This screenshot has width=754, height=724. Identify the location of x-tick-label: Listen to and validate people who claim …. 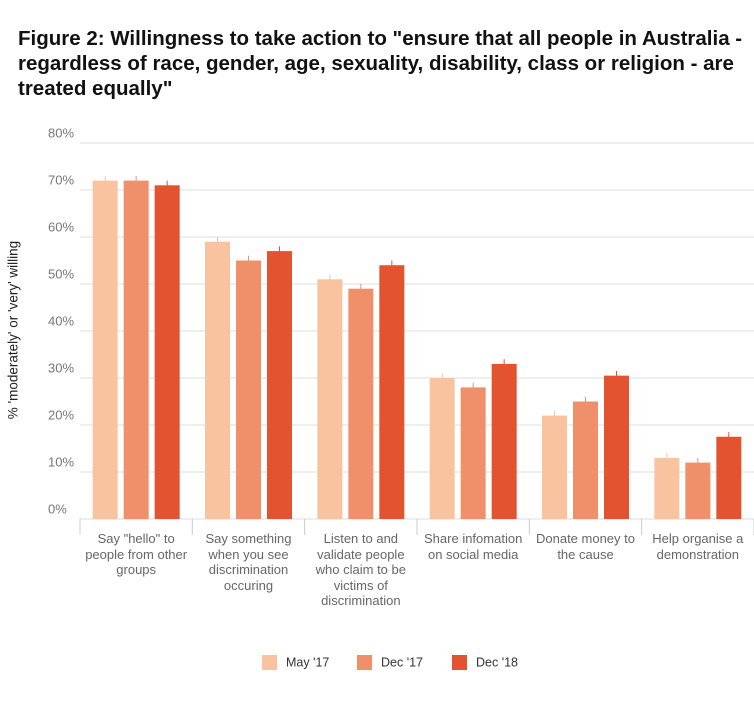
(360, 569).